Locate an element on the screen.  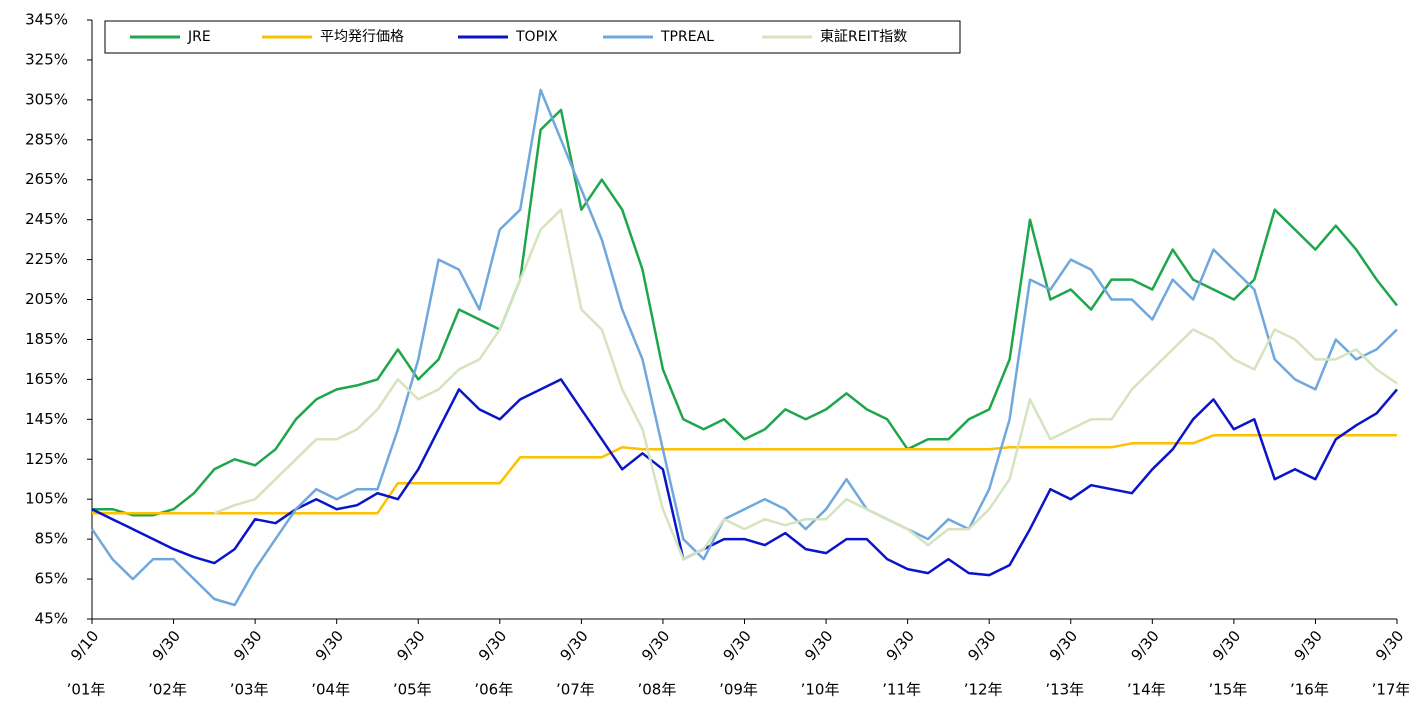
x-year-label: ’10年 is located at coordinates (820, 690).